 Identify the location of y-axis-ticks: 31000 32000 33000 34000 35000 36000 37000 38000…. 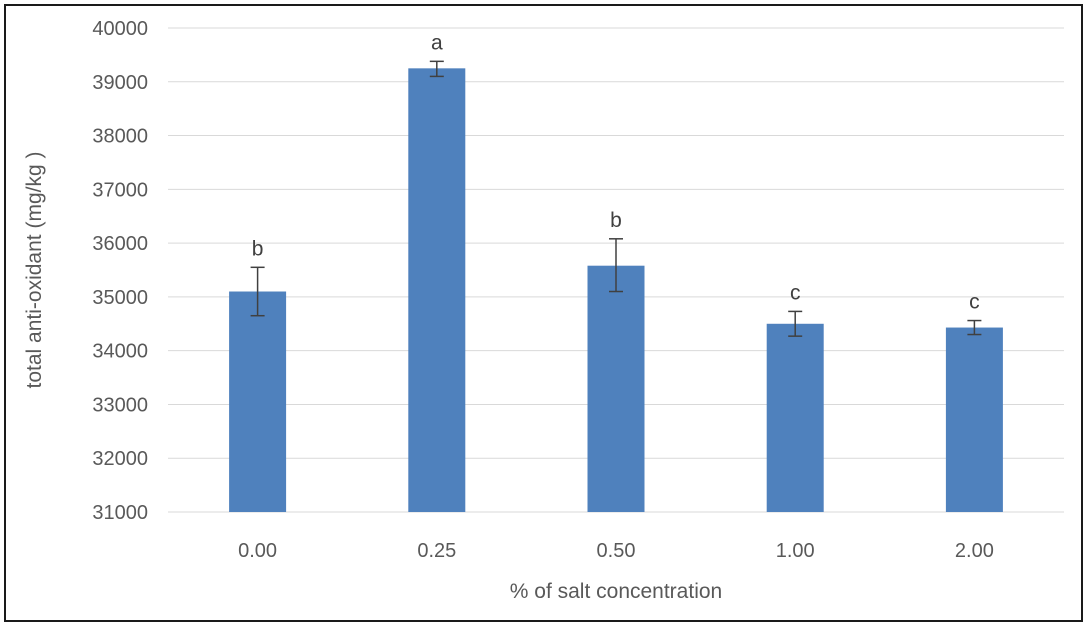
(120, 271).